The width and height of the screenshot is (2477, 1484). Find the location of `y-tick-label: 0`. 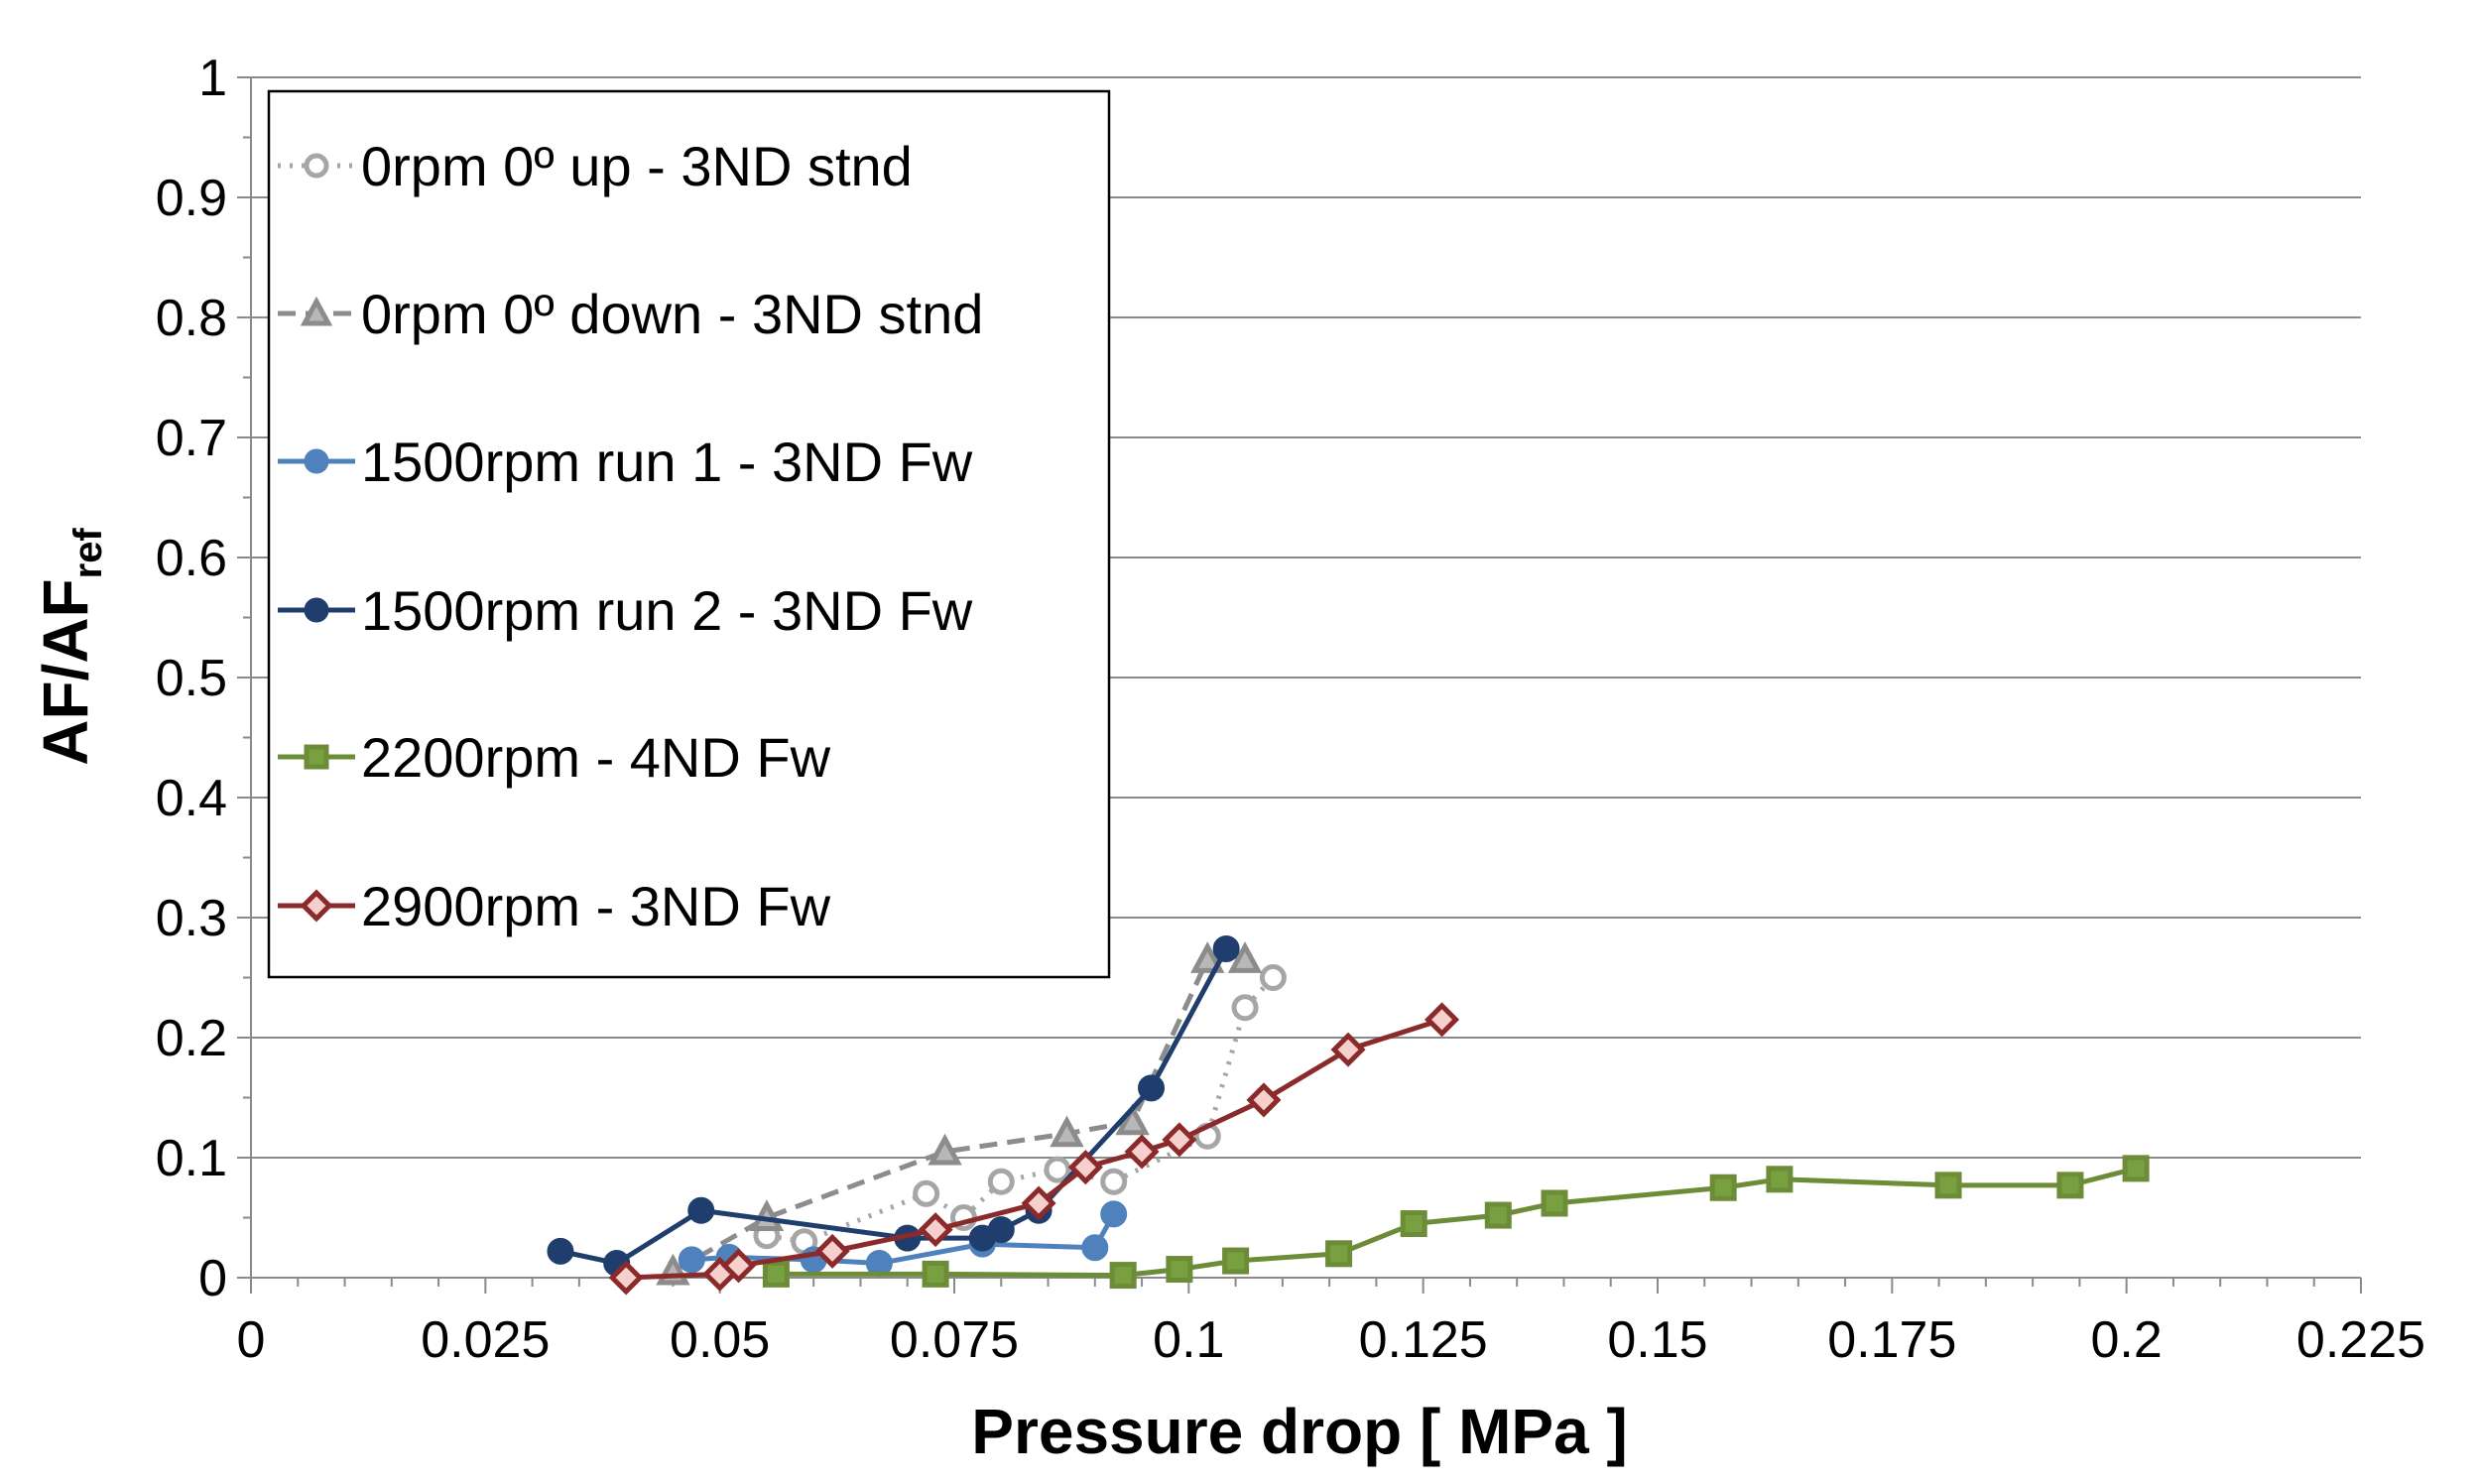

y-tick-label: 0 is located at coordinates (212, 1278).